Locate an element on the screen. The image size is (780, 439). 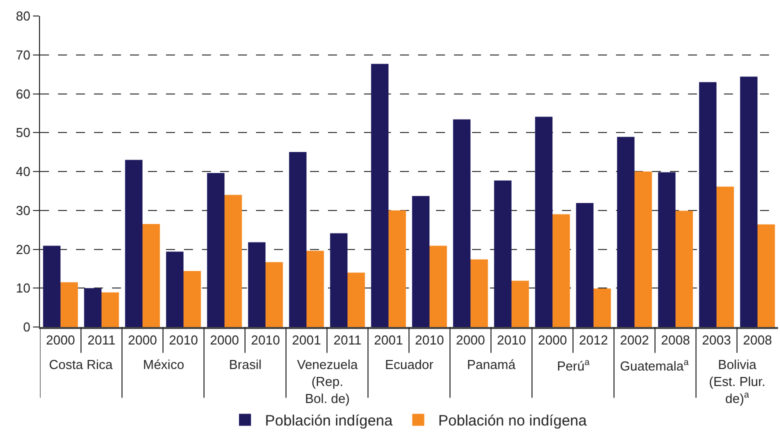
x-tick-label: 2002 is located at coordinates (634, 340).